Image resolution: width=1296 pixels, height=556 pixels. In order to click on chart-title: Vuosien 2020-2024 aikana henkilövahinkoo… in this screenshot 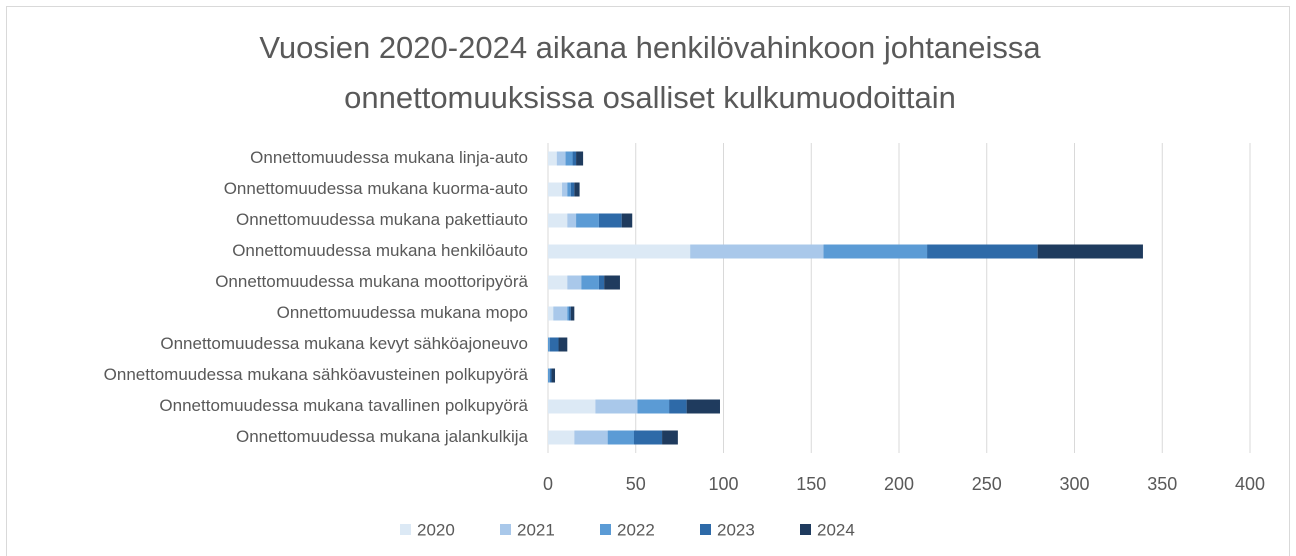, I will do `click(650, 47)`.